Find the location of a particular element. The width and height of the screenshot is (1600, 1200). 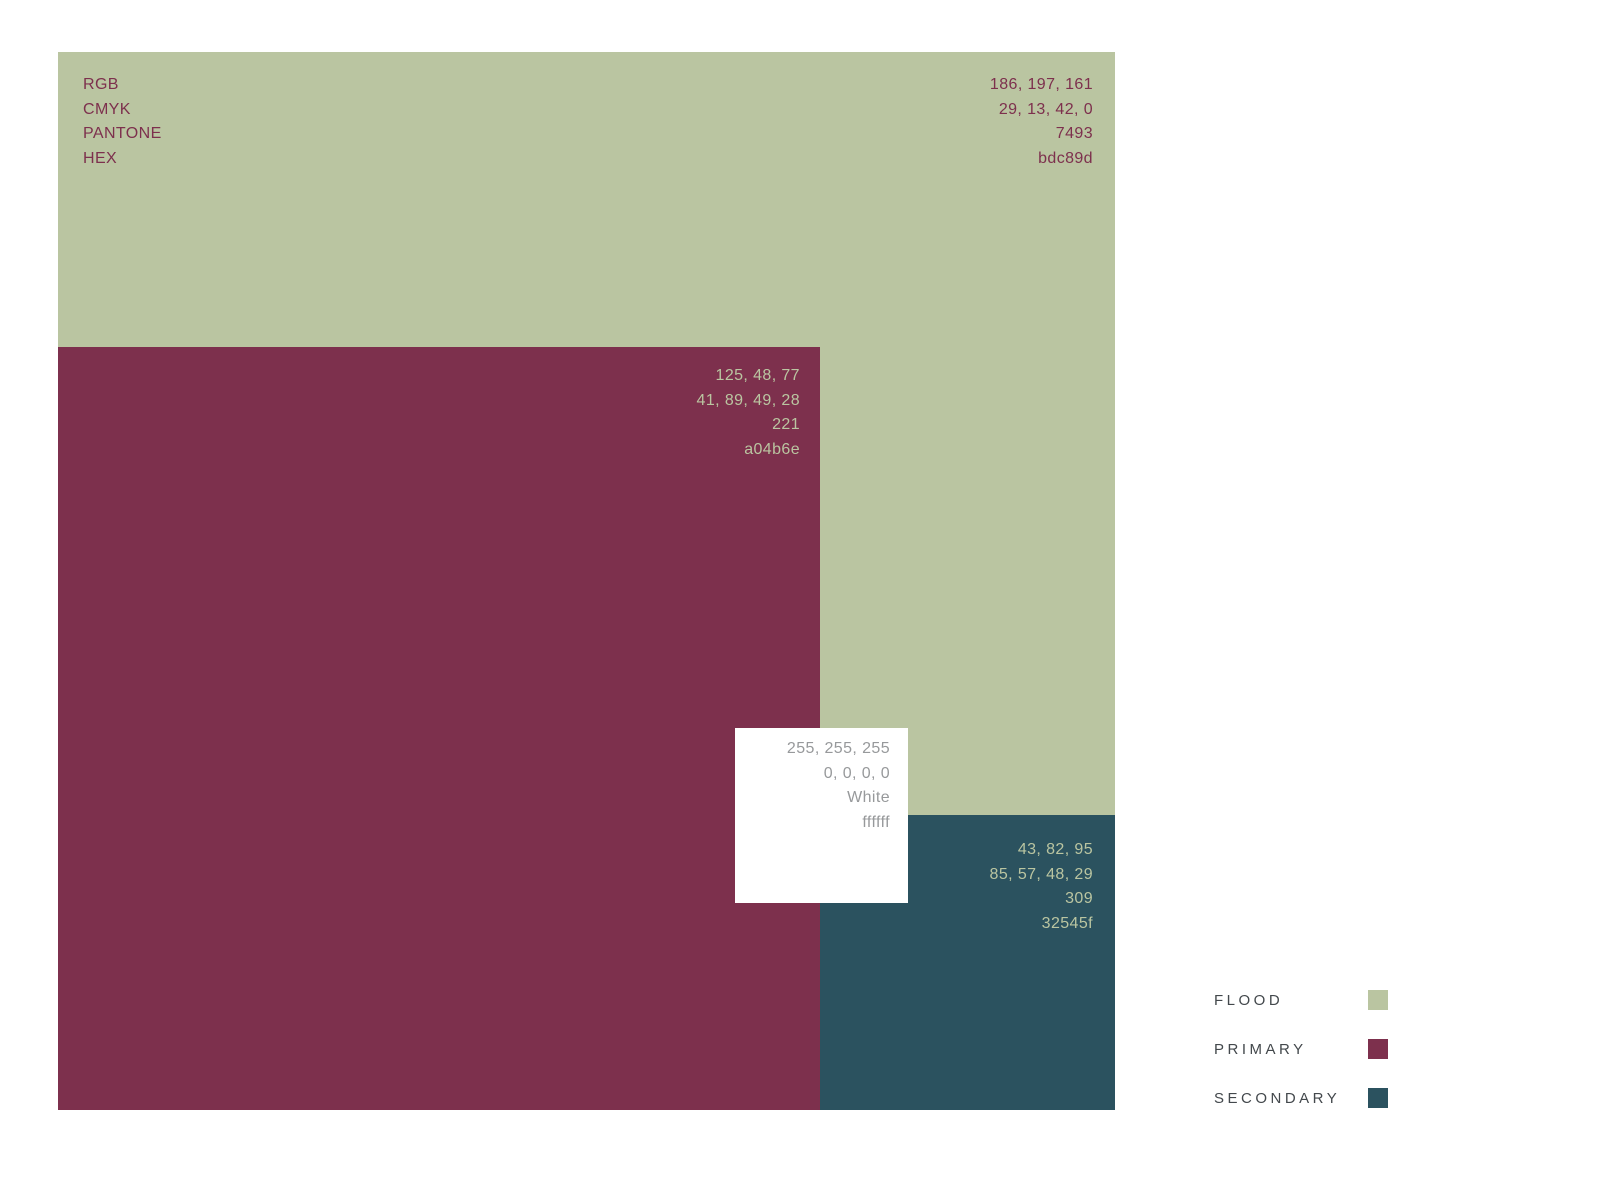

secondary-pantone-value: 309 is located at coordinates (1079, 899).